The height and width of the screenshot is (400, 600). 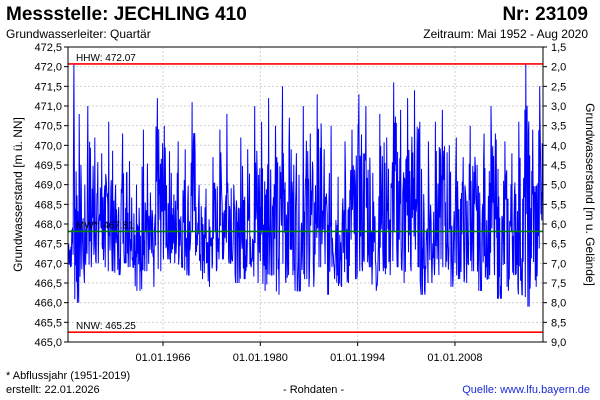 I want to click on x-tick-label: 01.01.1980, so click(x=260, y=358).